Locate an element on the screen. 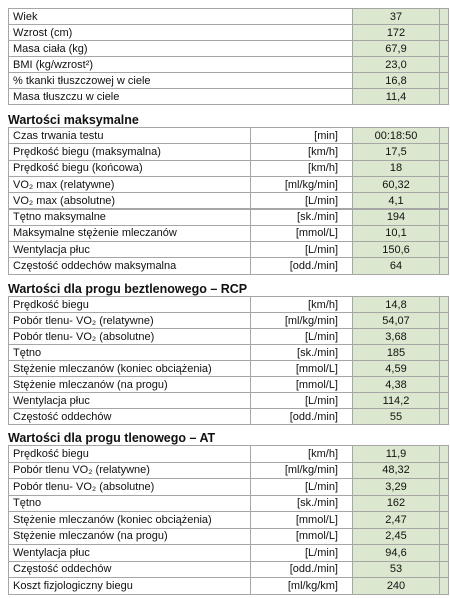 The width and height of the screenshot is (450, 598). row-label: VO₂ max (relatywne) is located at coordinates (129, 184).